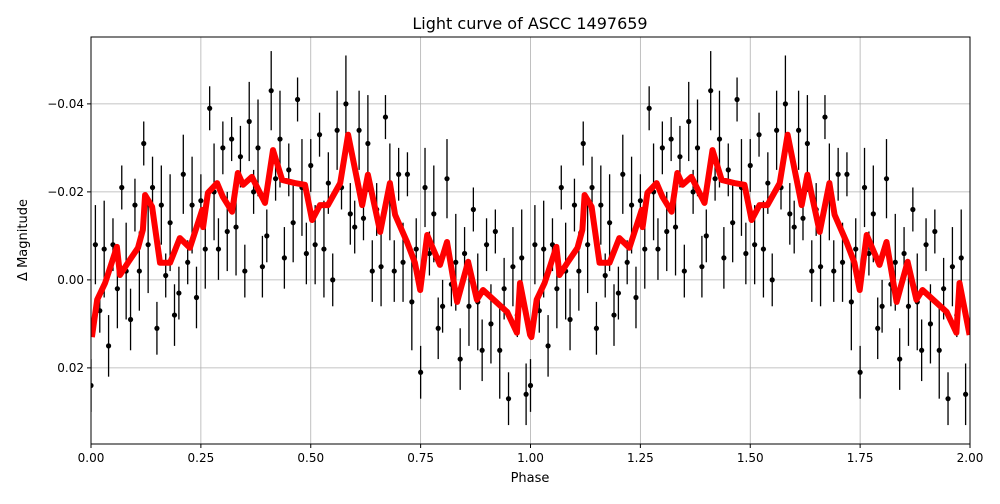  Describe the element at coordinates (65, 192) in the screenshot. I see `y-tick-label: −0.02` at that location.